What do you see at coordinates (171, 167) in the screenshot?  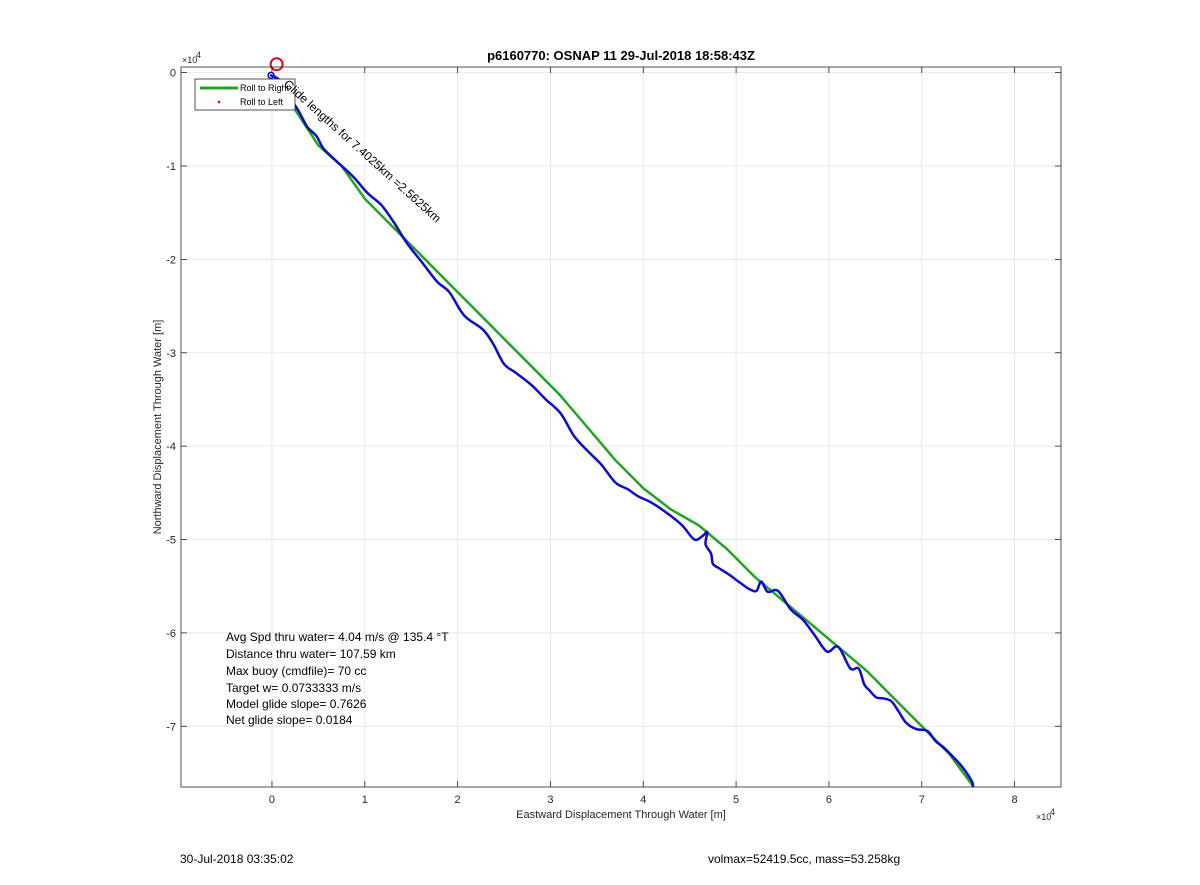 I see `y-tick-label: -1` at bounding box center [171, 167].